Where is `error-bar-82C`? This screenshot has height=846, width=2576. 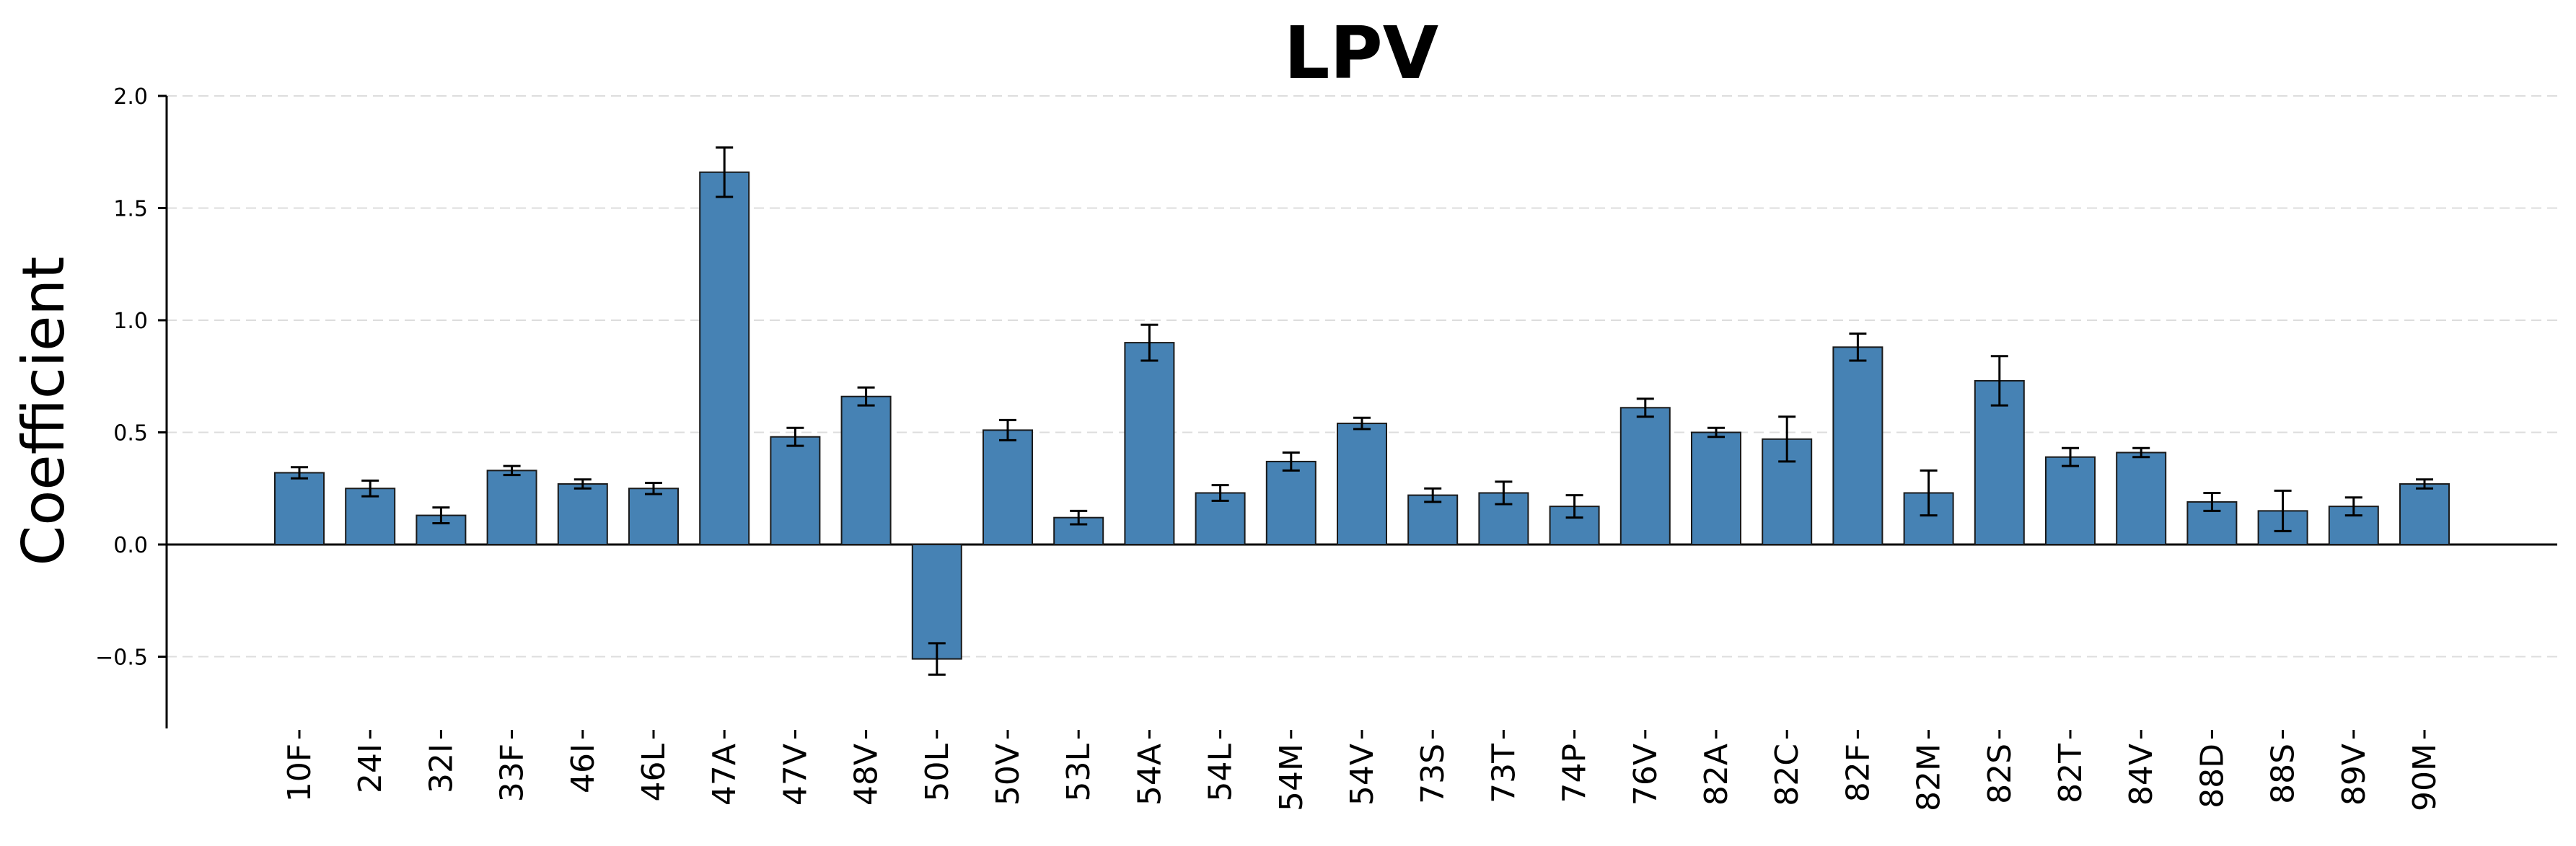 error-bar-82C is located at coordinates (1787, 439).